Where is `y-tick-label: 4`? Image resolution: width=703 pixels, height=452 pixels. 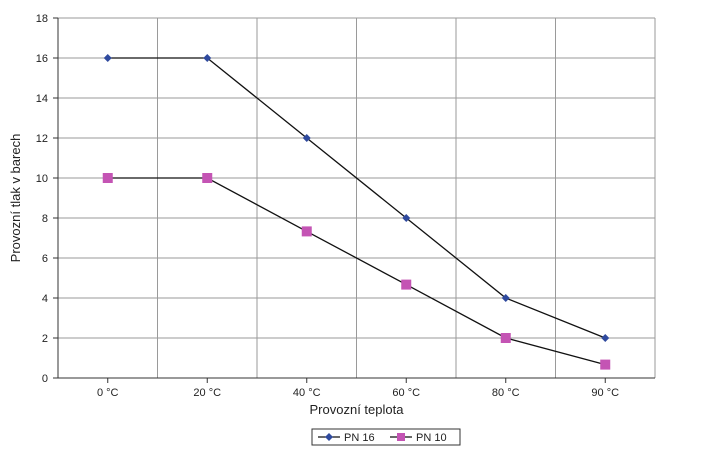
y-tick-label: 4 is located at coordinates (45, 299).